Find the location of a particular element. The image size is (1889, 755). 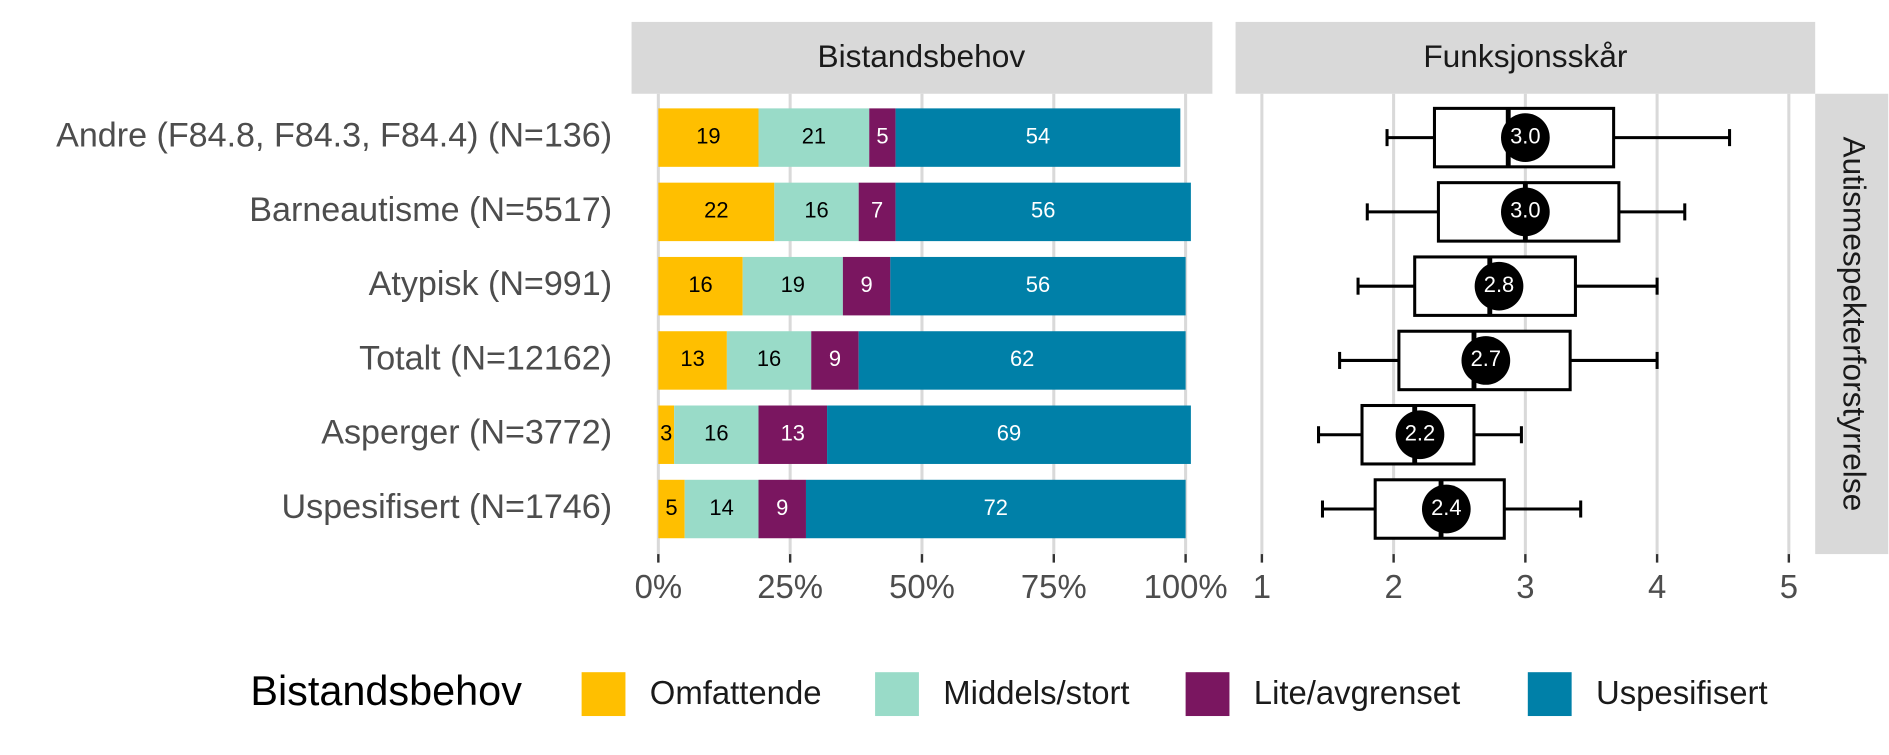

data-label: 3 is located at coordinates (666, 433).